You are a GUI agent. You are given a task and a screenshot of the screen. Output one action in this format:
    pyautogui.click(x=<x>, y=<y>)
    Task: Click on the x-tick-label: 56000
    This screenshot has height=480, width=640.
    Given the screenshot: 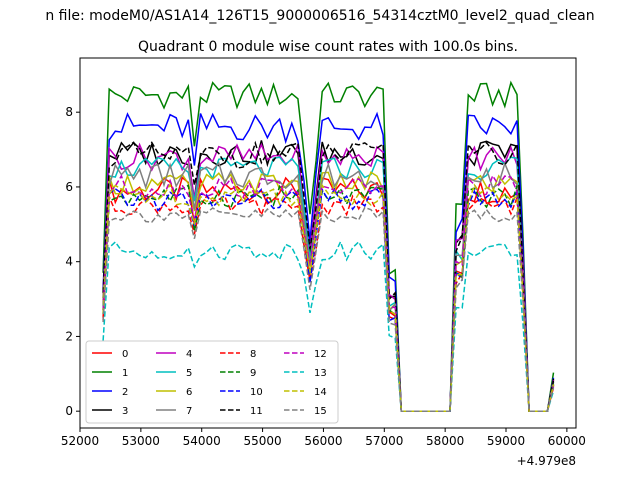 What is the action you would take?
    pyautogui.click(x=323, y=441)
    